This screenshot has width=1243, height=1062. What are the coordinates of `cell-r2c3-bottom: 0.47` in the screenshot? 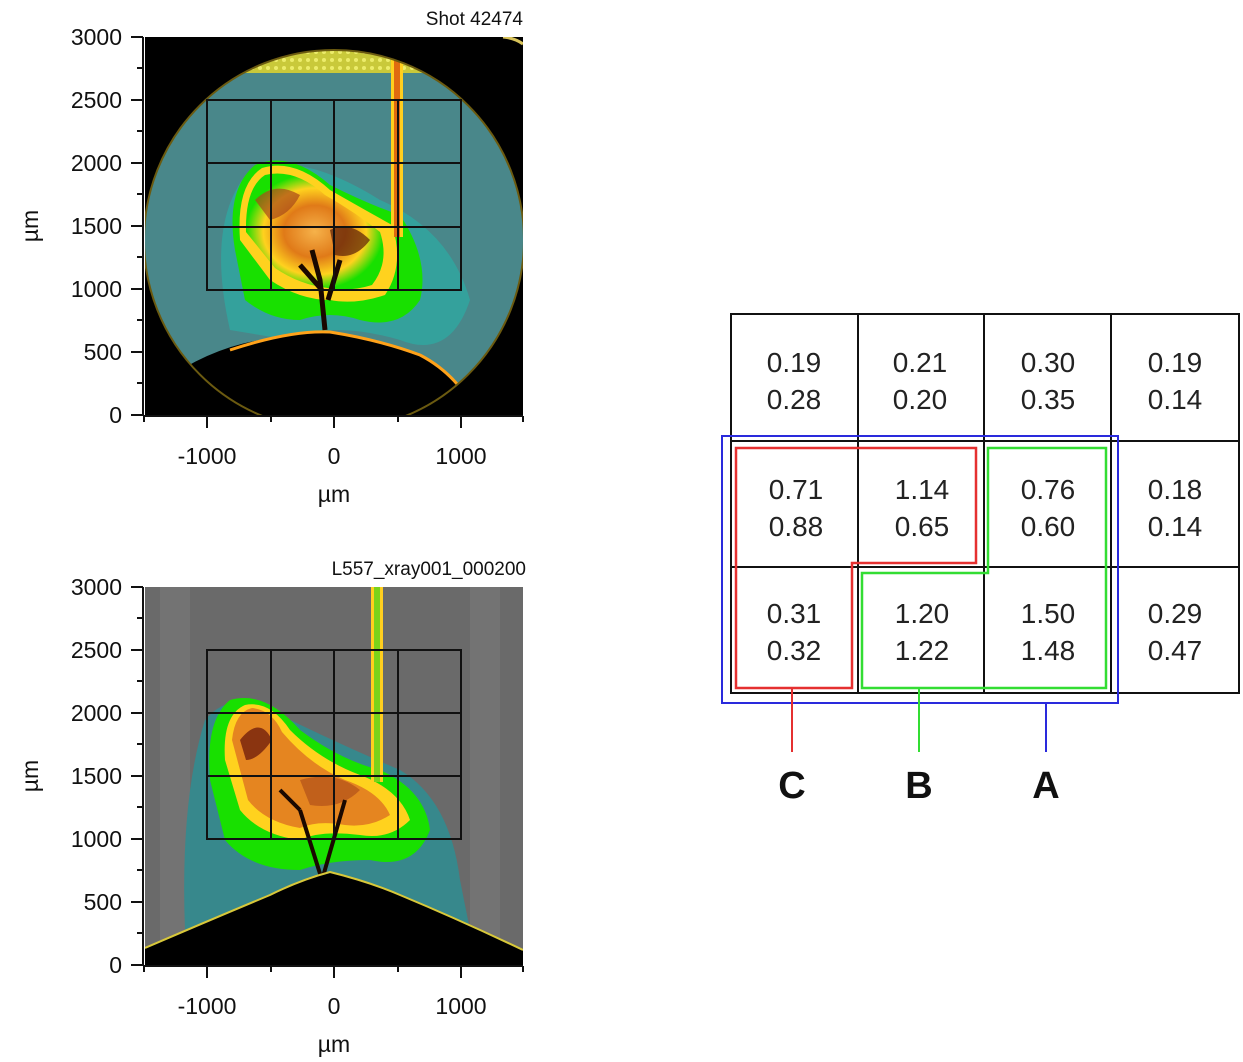 It's located at (1175, 650).